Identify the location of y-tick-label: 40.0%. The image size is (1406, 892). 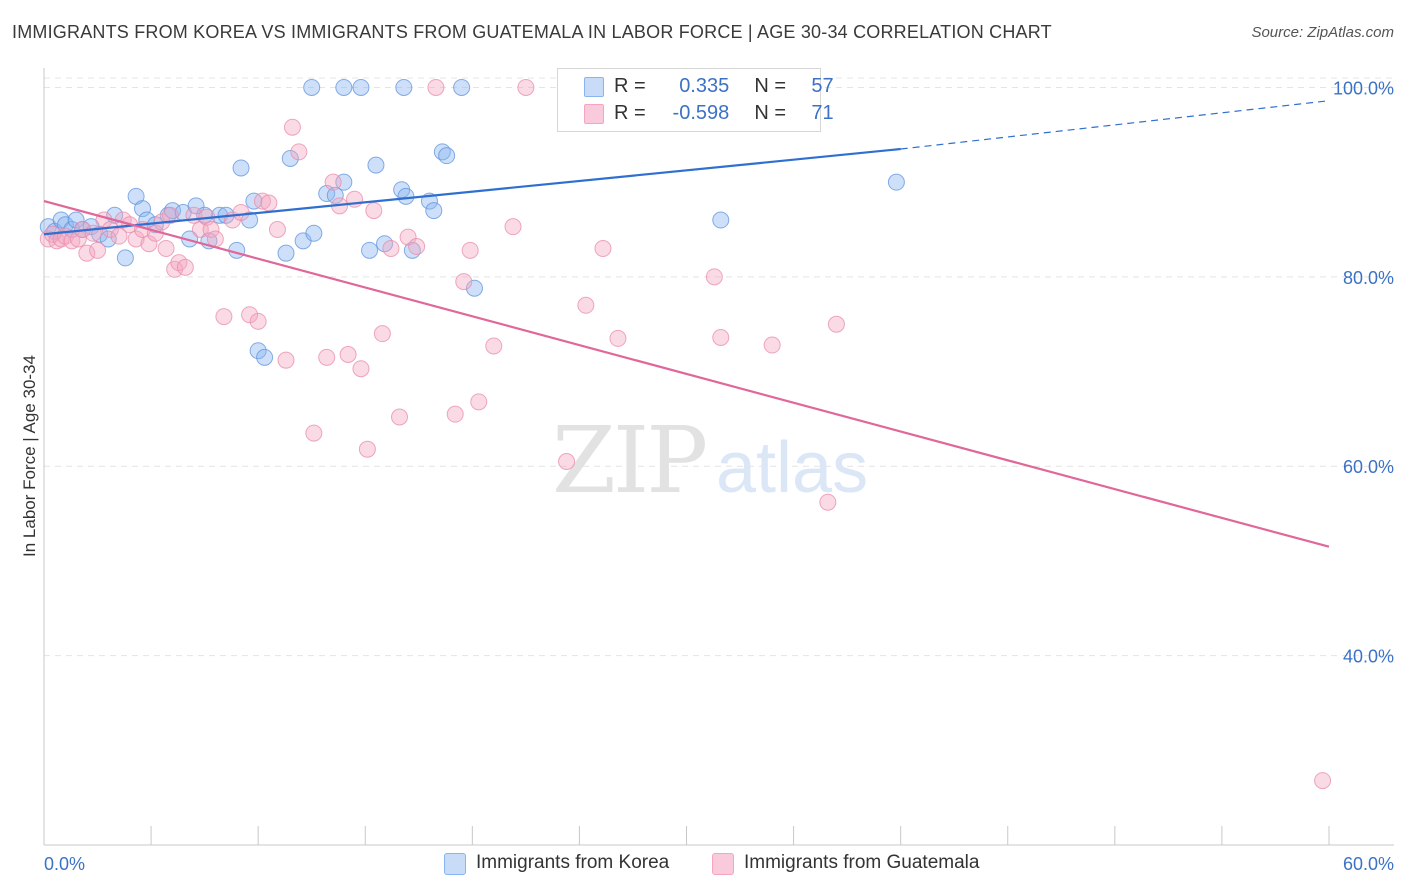
(1368, 657).